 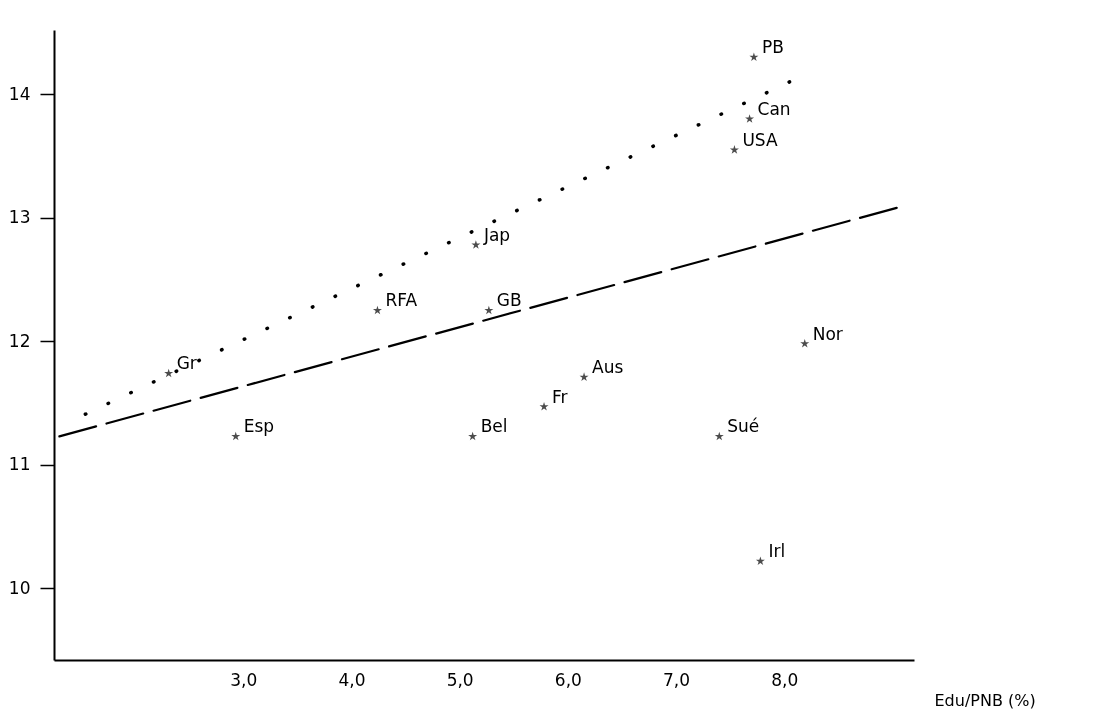 What do you see at coordinates (19, 587) in the screenshot?
I see `y-tick-label: 10` at bounding box center [19, 587].